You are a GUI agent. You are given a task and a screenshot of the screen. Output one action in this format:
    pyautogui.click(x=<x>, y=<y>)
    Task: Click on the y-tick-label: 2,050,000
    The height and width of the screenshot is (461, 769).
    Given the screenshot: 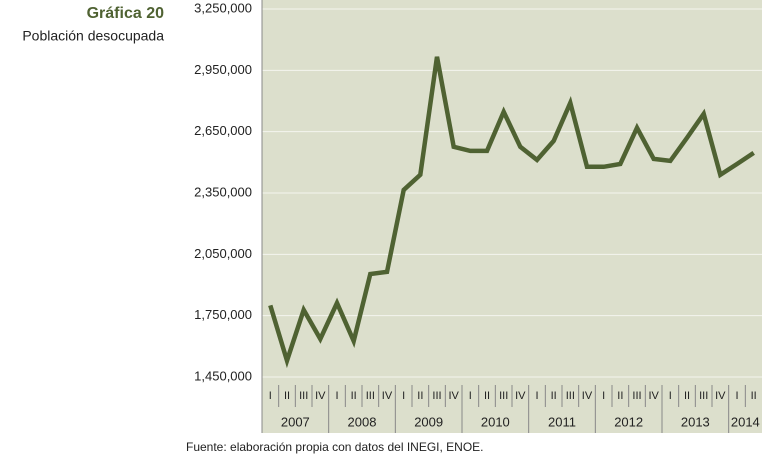 What is the action you would take?
    pyautogui.click(x=223, y=253)
    